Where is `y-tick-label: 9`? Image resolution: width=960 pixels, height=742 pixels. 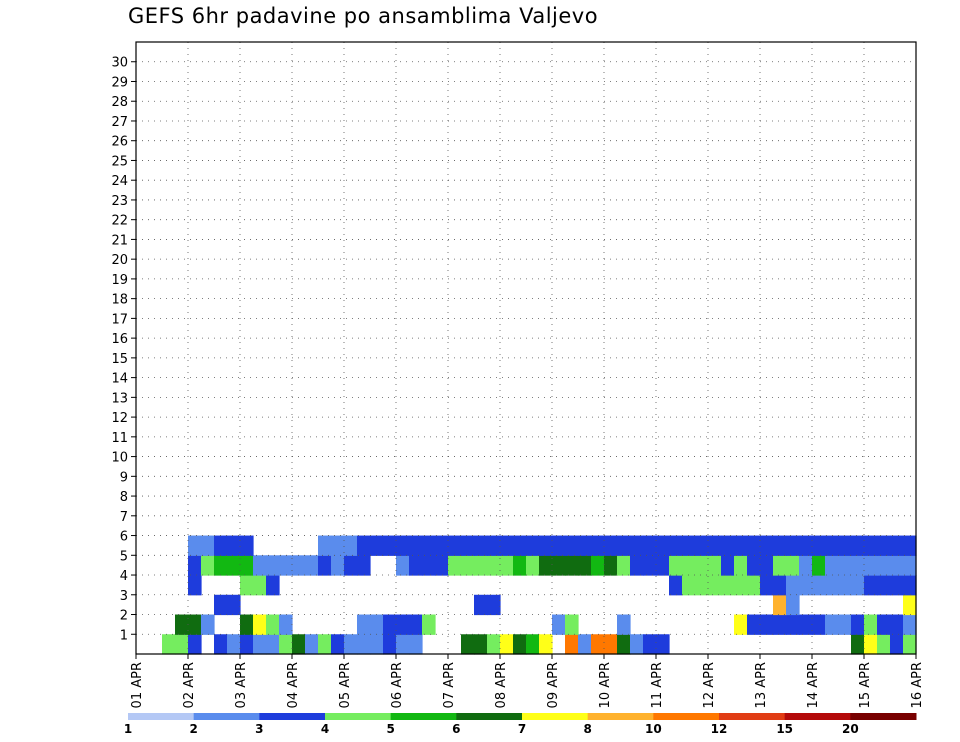 y-tick-label: 9 is located at coordinates (124, 477).